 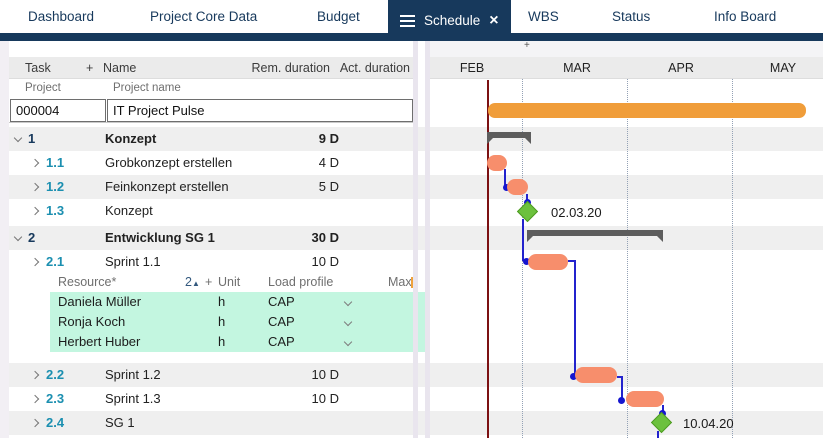 I want to click on task-wbs: 2.2, so click(x=55, y=374).